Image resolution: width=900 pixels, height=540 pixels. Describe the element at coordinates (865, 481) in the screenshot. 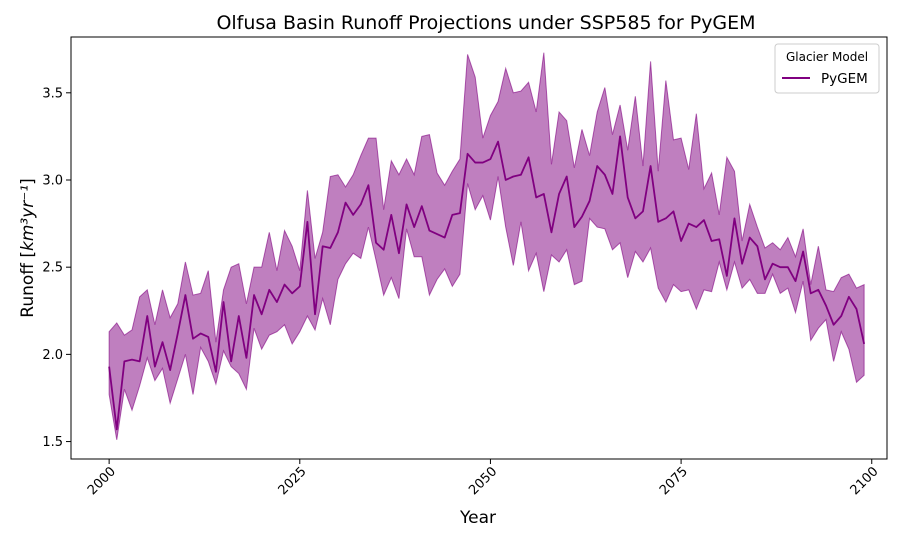

I see `x-tick-label: 2100` at that location.